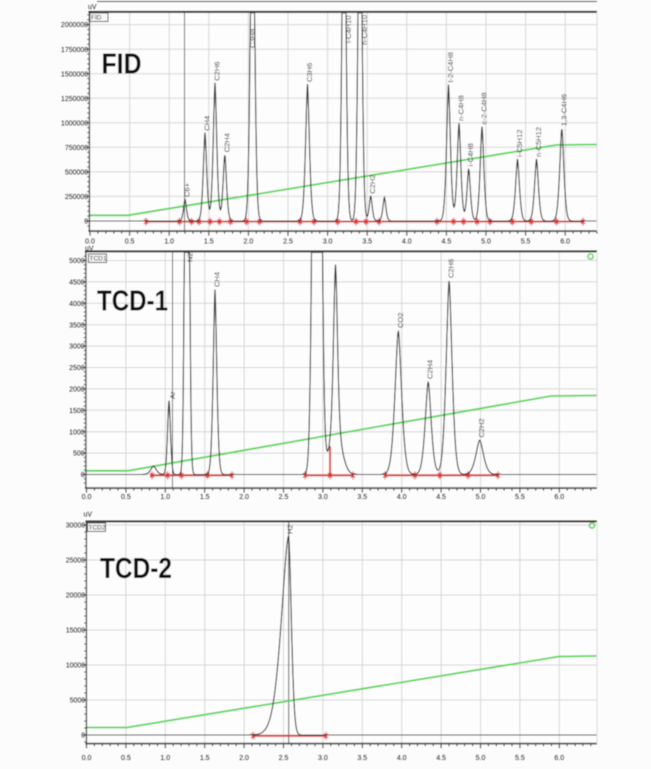  I want to click on svg-text: n-C5H12, so click(538, 142).